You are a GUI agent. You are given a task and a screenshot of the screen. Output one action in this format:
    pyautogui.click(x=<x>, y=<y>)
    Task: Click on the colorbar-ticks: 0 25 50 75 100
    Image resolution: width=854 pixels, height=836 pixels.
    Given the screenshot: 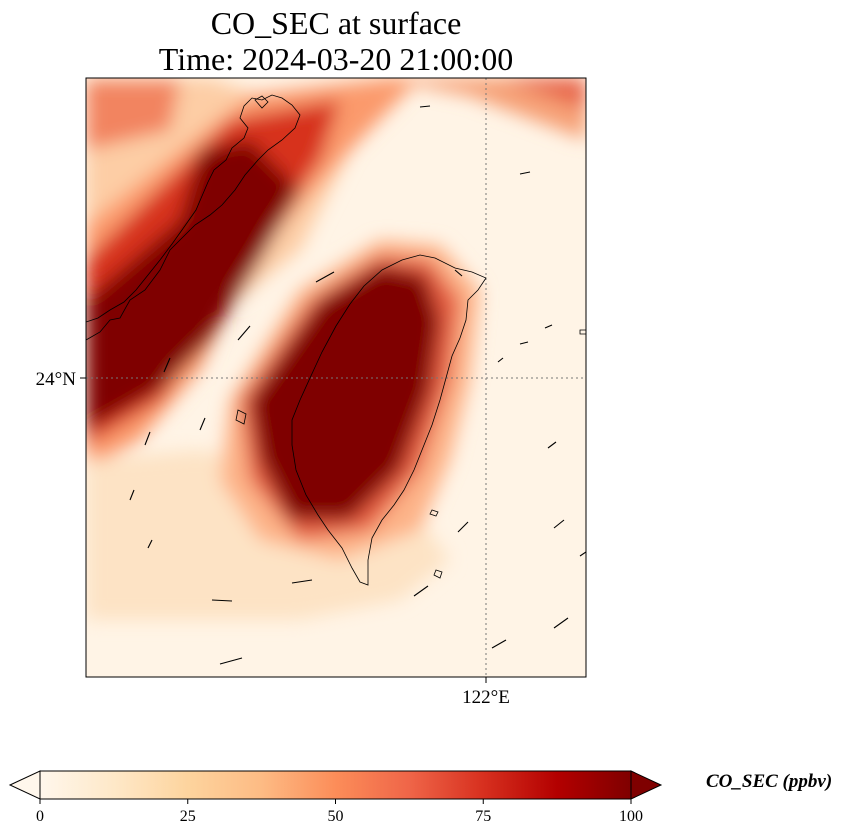 What is the action you would take?
    pyautogui.click(x=339, y=812)
    